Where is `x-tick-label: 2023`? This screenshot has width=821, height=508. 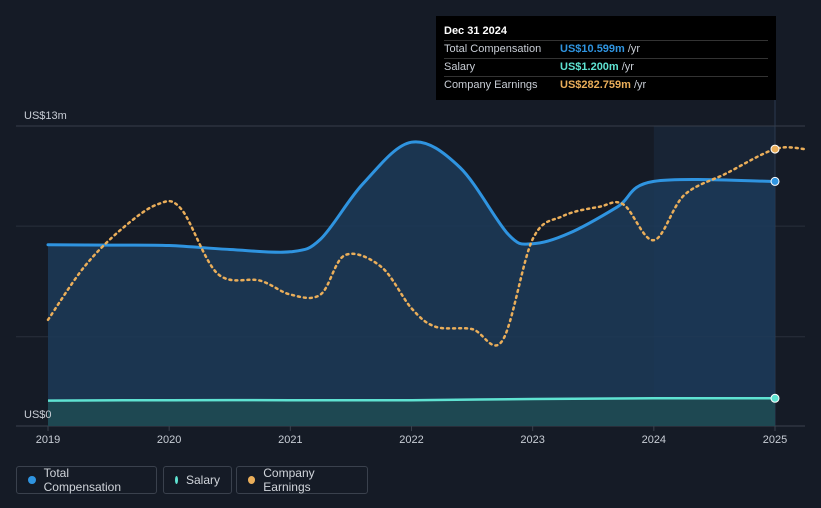 x-tick-label: 2023 is located at coordinates (532, 440).